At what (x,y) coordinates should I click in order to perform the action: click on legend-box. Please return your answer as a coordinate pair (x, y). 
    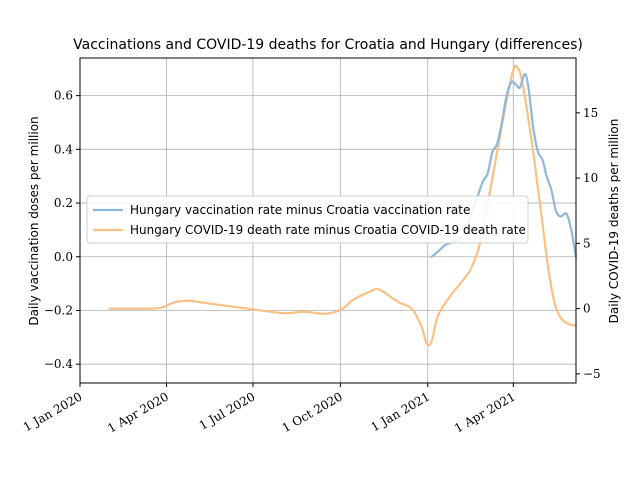
    Looking at the image, I should click on (307, 219).